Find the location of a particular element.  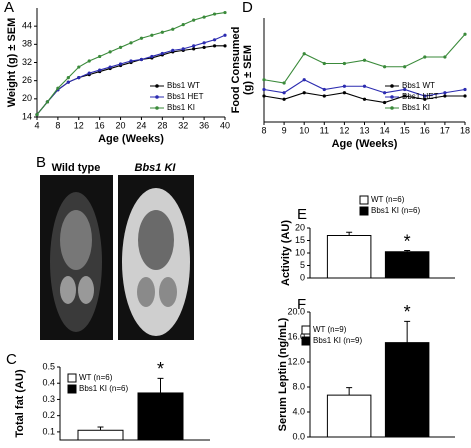

x-tick-label: 16 is located at coordinates (100, 125).